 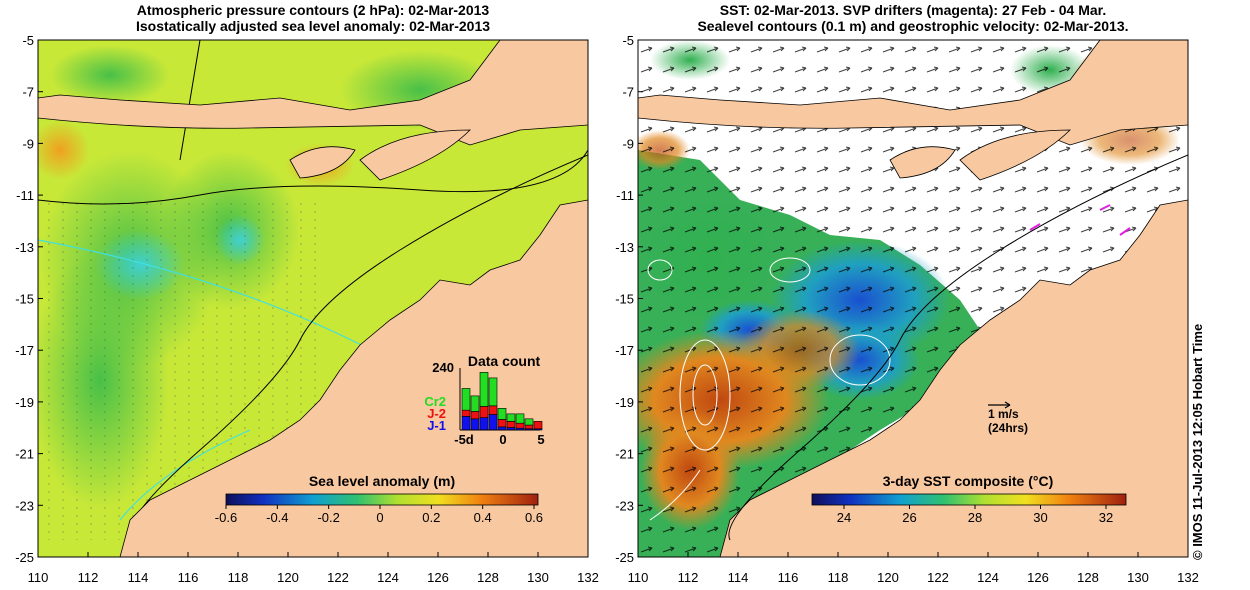 I want to click on colorbar-tick-label: 0, so click(x=379, y=517).